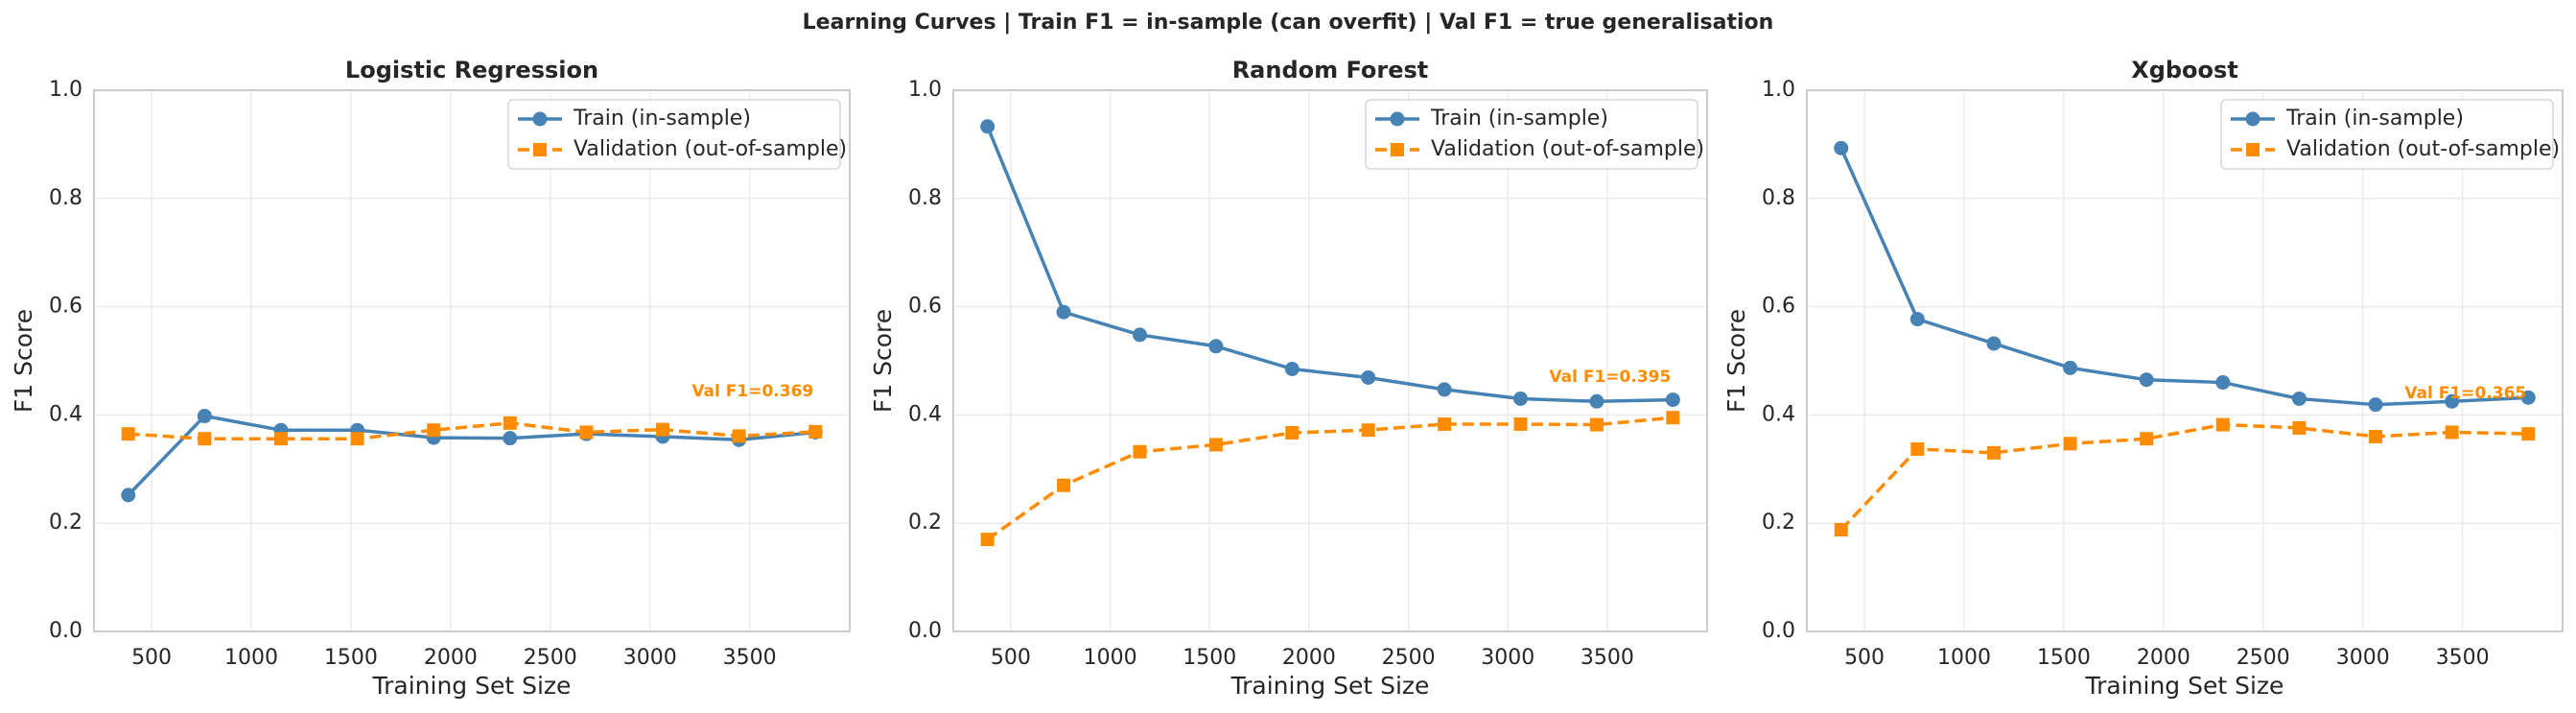  Describe the element at coordinates (1736, 361) in the screenshot. I see `y-axis-label: F1 Score` at that location.